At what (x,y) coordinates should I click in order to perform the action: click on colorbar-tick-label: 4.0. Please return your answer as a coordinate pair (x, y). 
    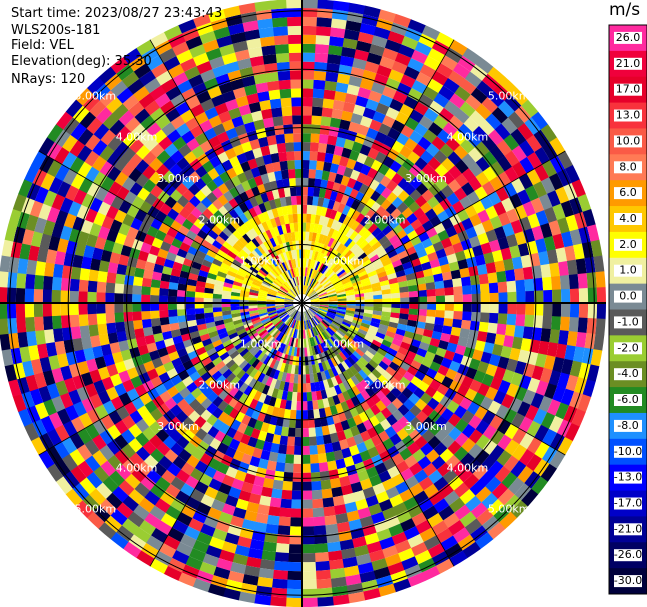
    Looking at the image, I should click on (628, 218).